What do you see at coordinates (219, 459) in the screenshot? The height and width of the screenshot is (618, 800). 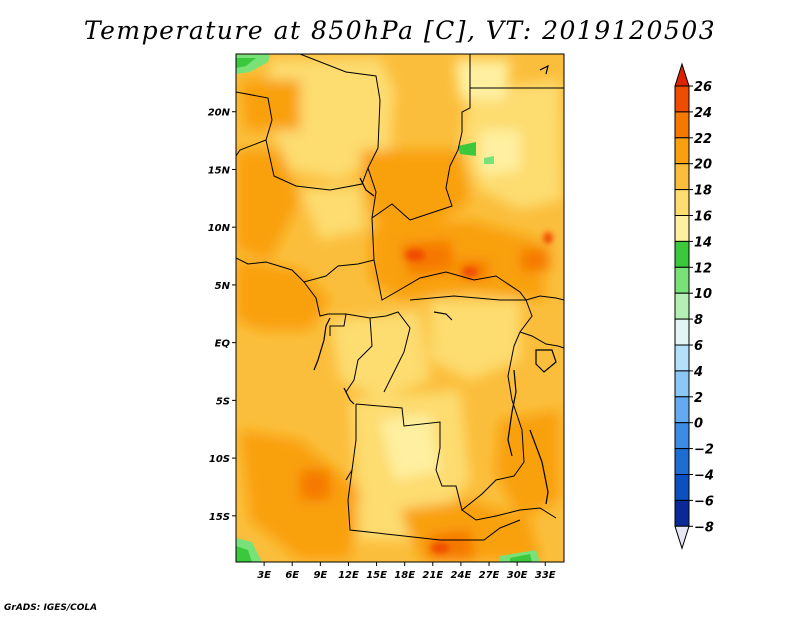 I see `lat-tick-label: 10S` at bounding box center [219, 459].